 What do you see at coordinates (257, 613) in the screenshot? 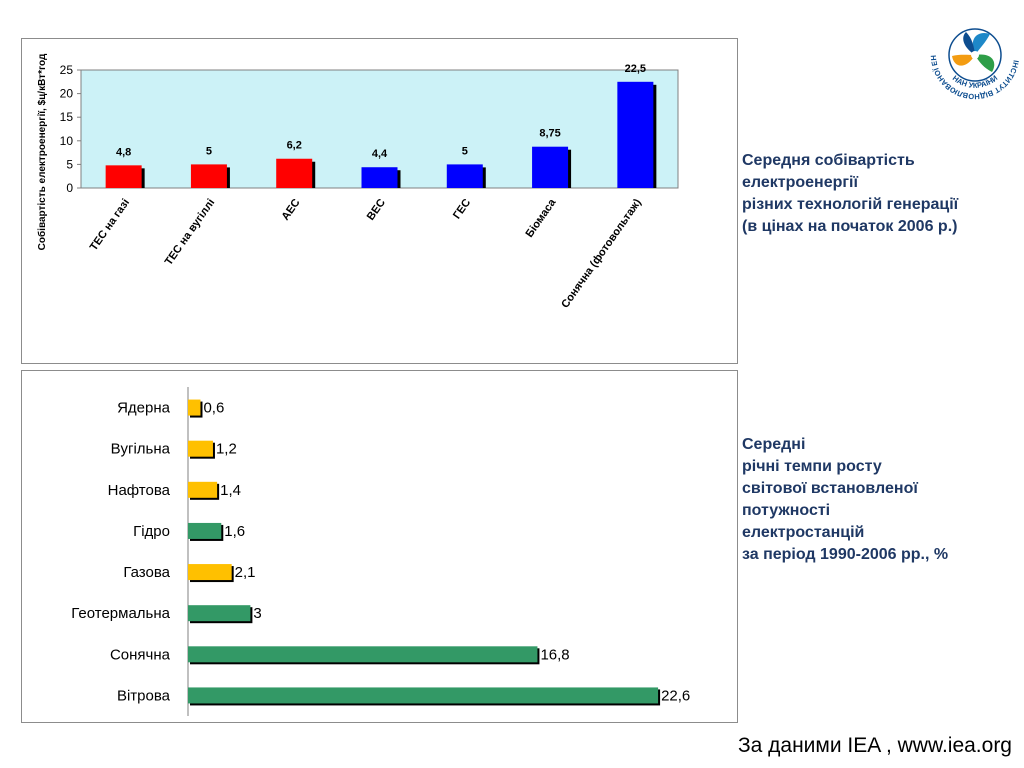
I see `bar-value-label: 3` at bounding box center [257, 613].